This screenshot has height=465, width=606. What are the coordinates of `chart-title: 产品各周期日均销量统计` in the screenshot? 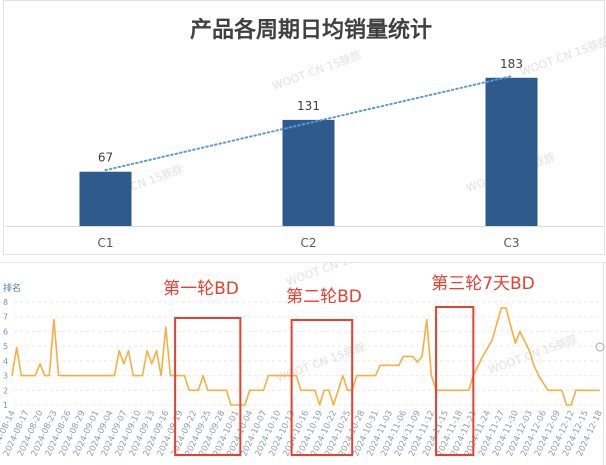 It's located at (311, 30).